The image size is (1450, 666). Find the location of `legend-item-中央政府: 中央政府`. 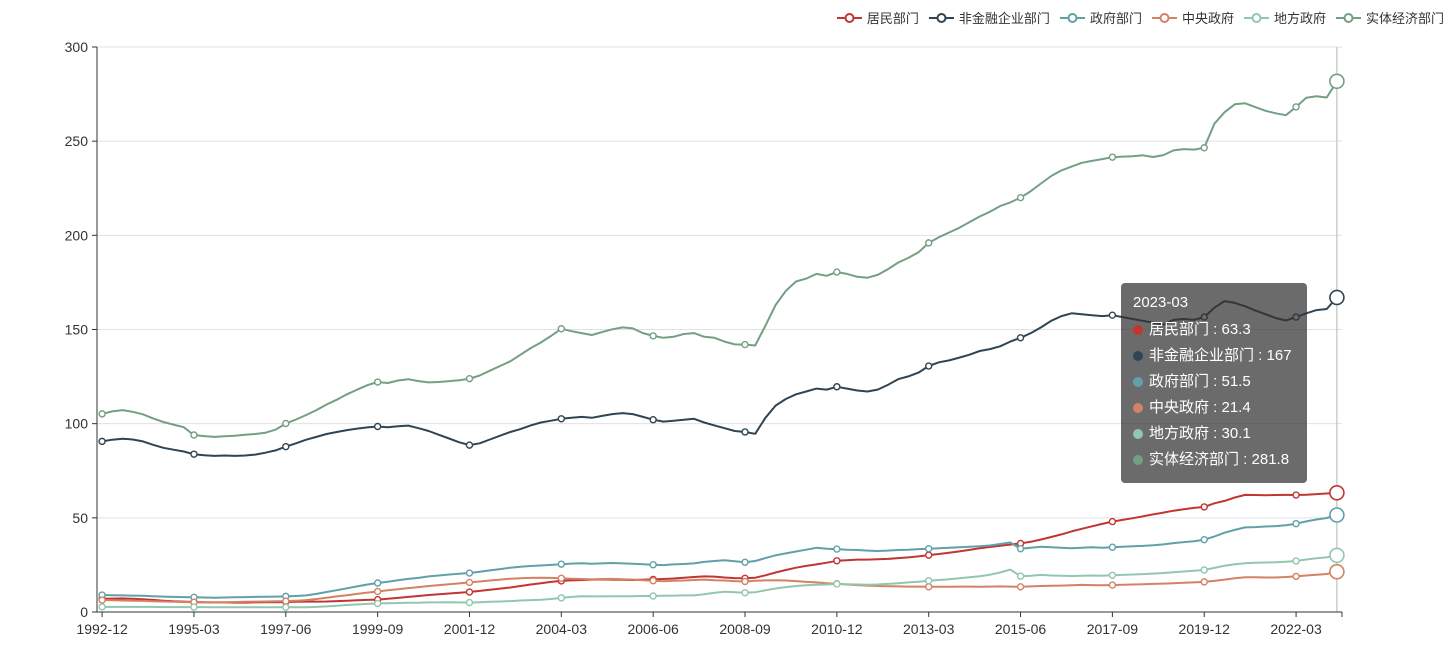

legend-item-中央政府: 中央政府 is located at coordinates (1192, 17).